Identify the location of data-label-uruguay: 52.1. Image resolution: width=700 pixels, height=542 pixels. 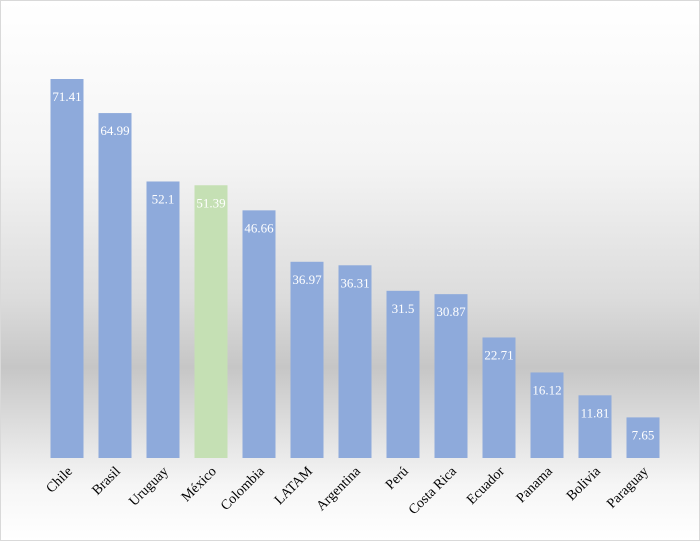
(163, 198).